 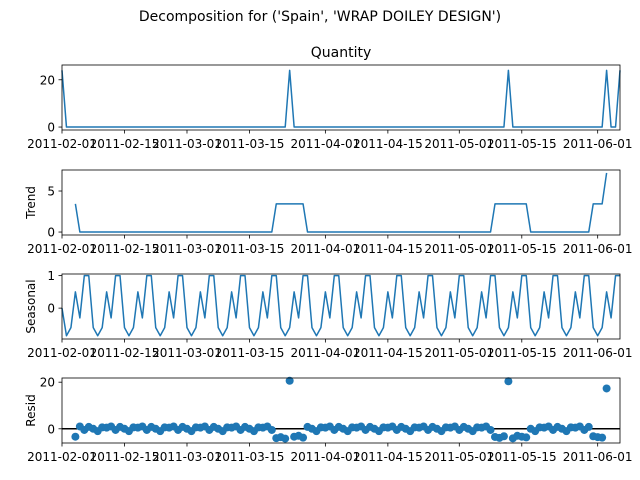 I want to click on panel-trend, so click(x=339, y=204).